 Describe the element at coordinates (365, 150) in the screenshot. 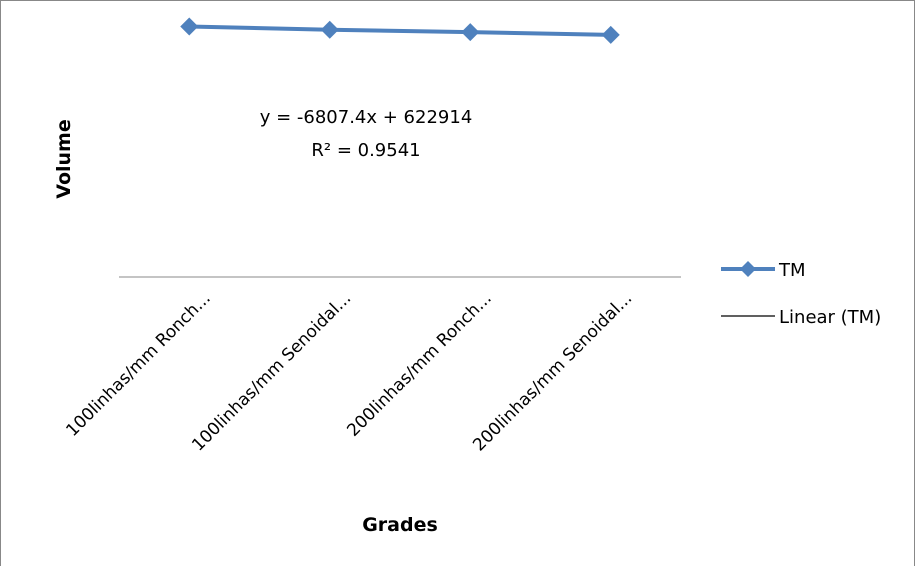

I see `trendline-r-squared: R² = 0.9541` at that location.